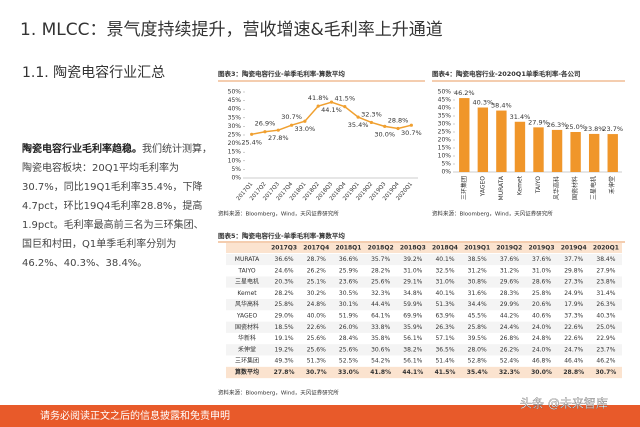 The height and width of the screenshot is (427, 640). I want to click on table-cell: 36.6%, so click(284, 259).